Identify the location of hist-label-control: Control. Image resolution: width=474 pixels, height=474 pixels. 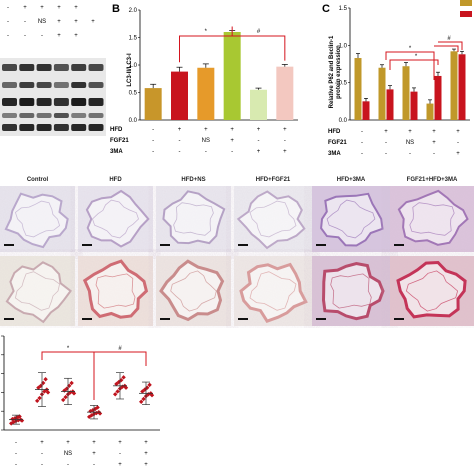
(37, 180).